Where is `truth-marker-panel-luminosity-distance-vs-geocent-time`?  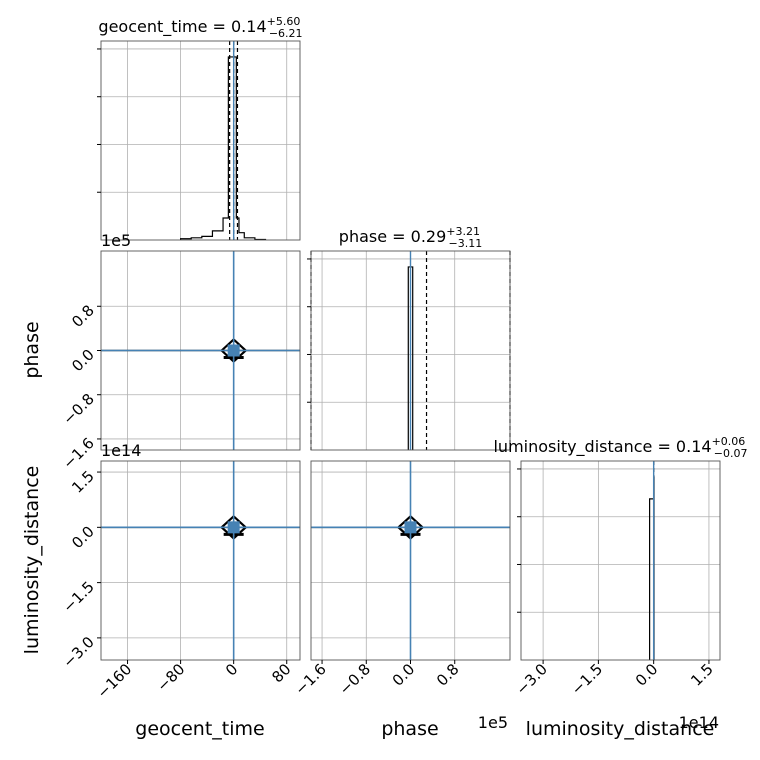 truth-marker-panel-luminosity-distance-vs-geocent-time is located at coordinates (233, 527).